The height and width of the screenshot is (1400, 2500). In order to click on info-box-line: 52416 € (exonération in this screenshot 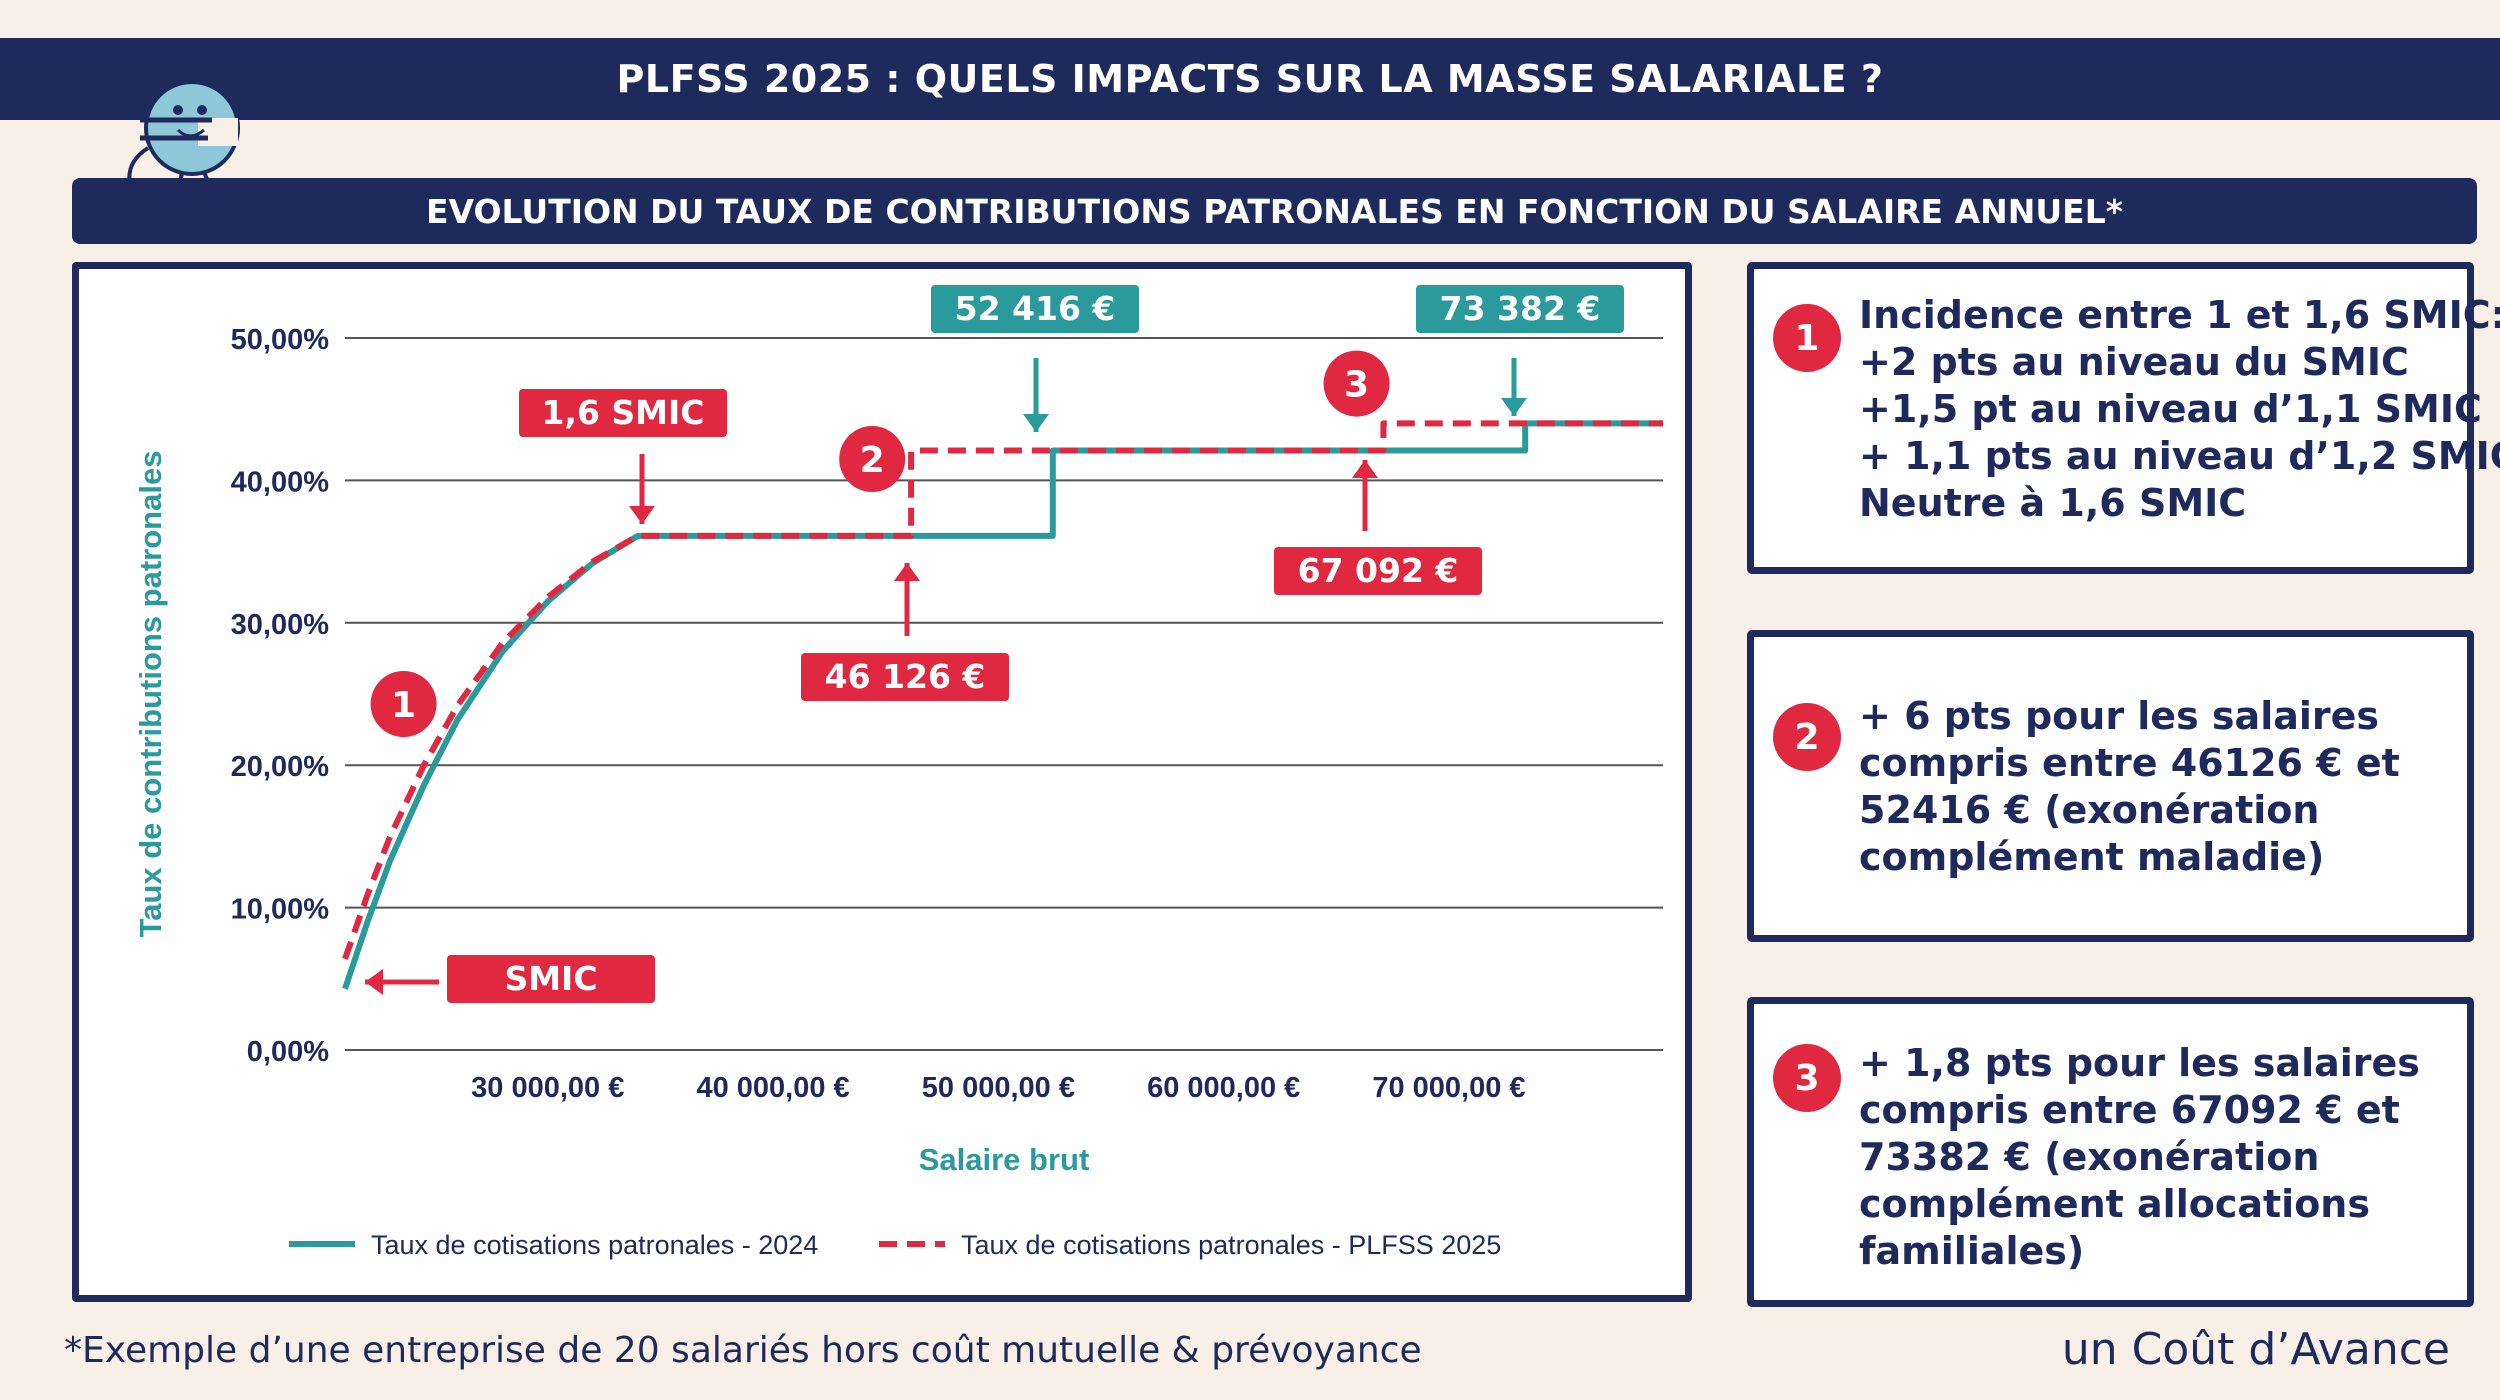, I will do `click(2089, 810)`.